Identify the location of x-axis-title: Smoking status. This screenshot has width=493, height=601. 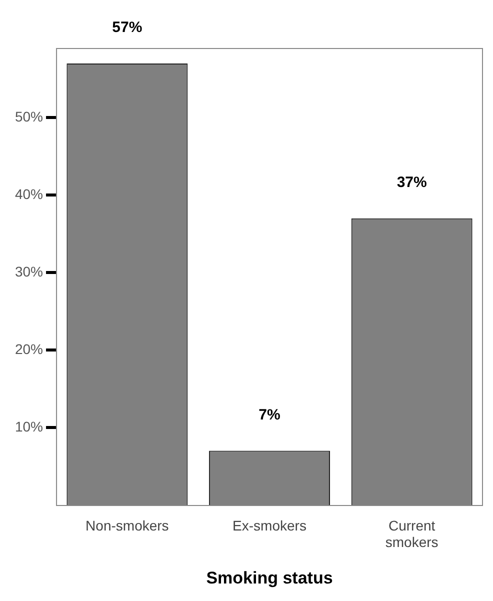
(269, 578).